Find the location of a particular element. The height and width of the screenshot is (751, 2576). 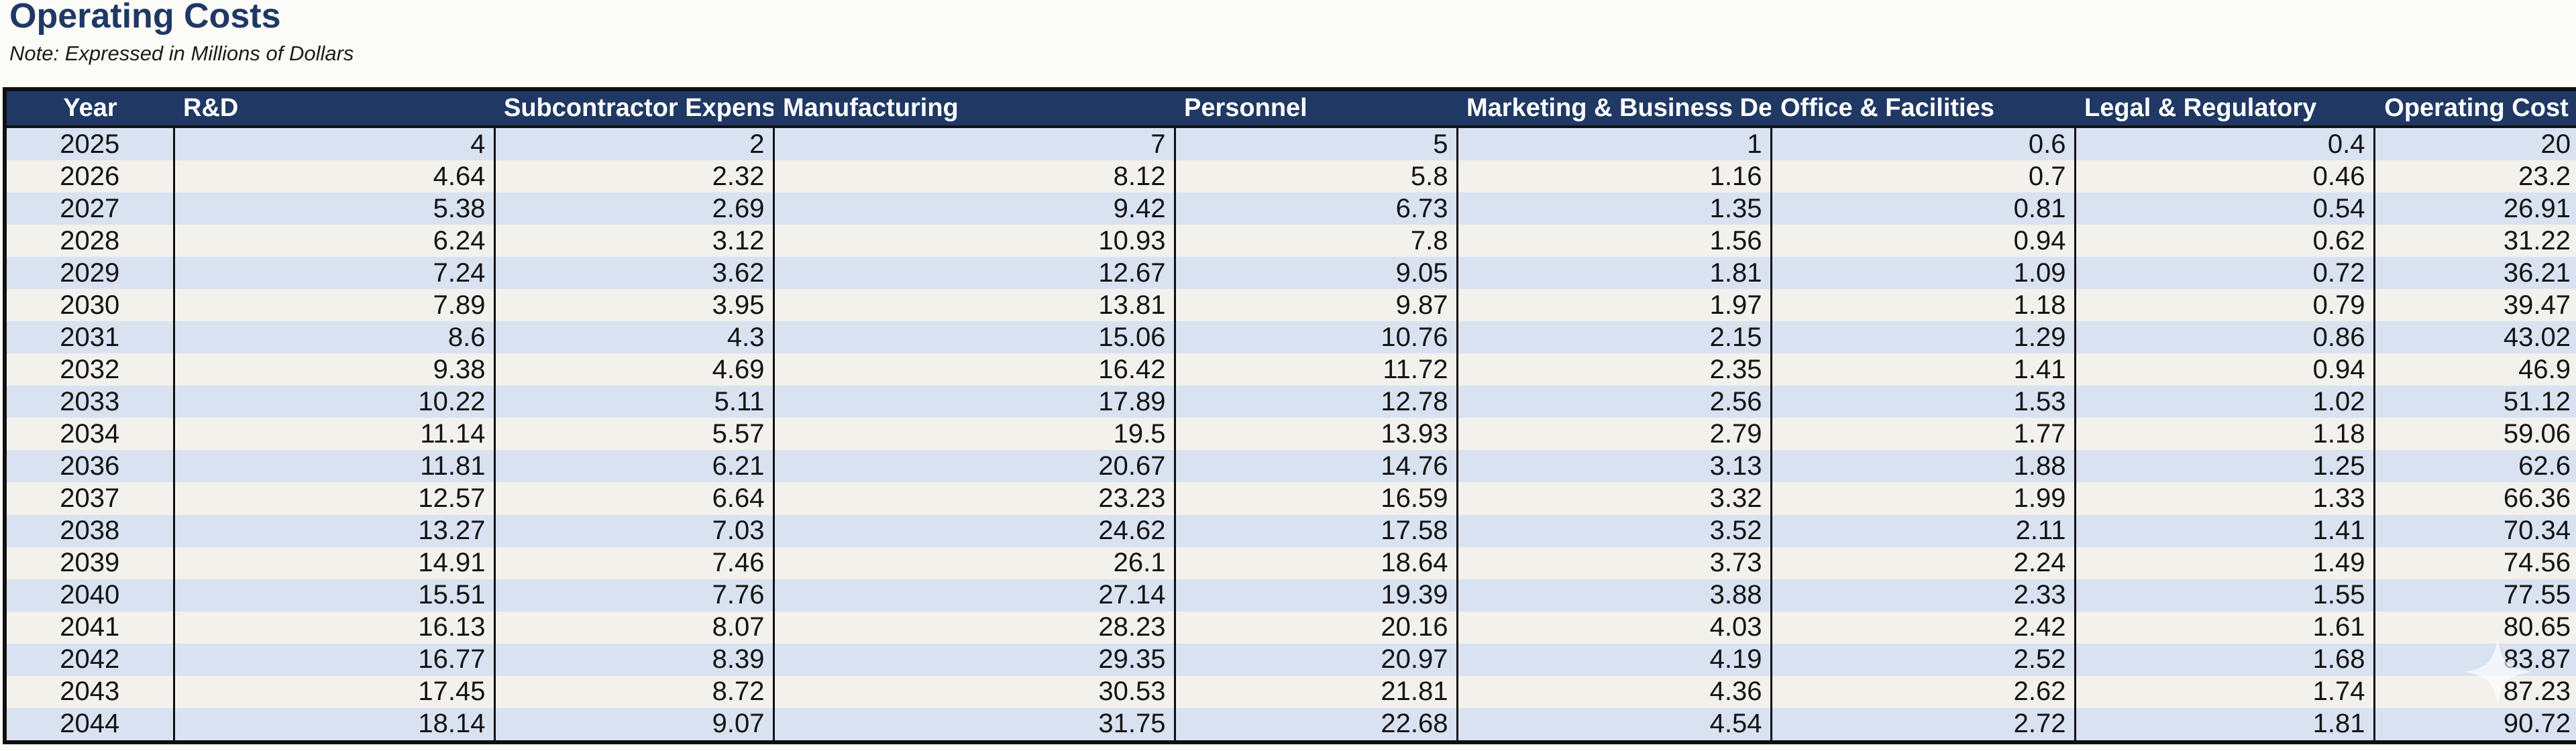

value-cell-manufacturing: 31.75 is located at coordinates (974, 724).